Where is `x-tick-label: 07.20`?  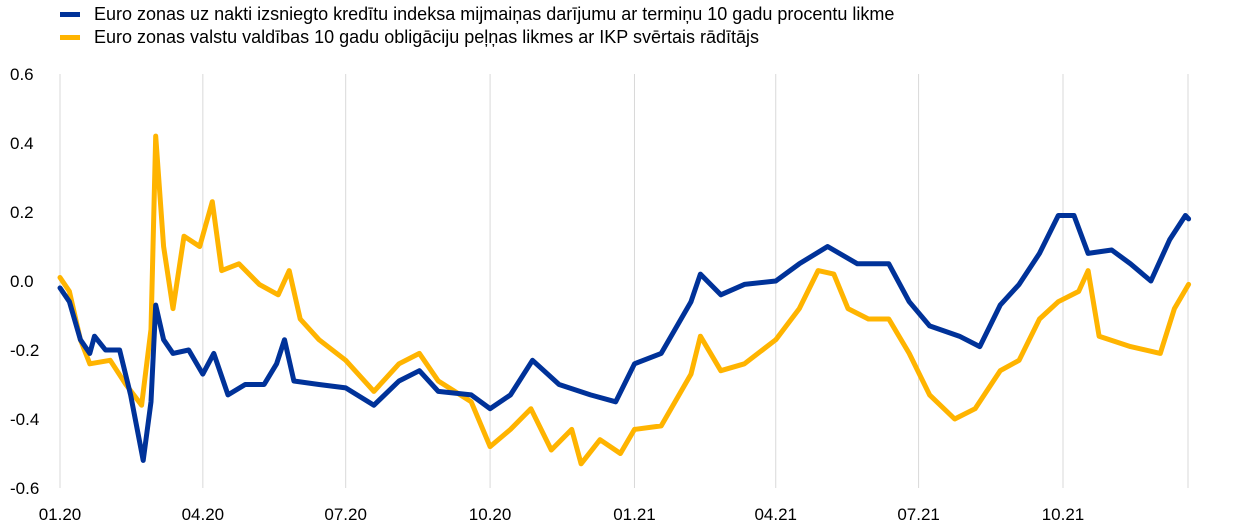
x-tick-label: 07.20 is located at coordinates (345, 514).